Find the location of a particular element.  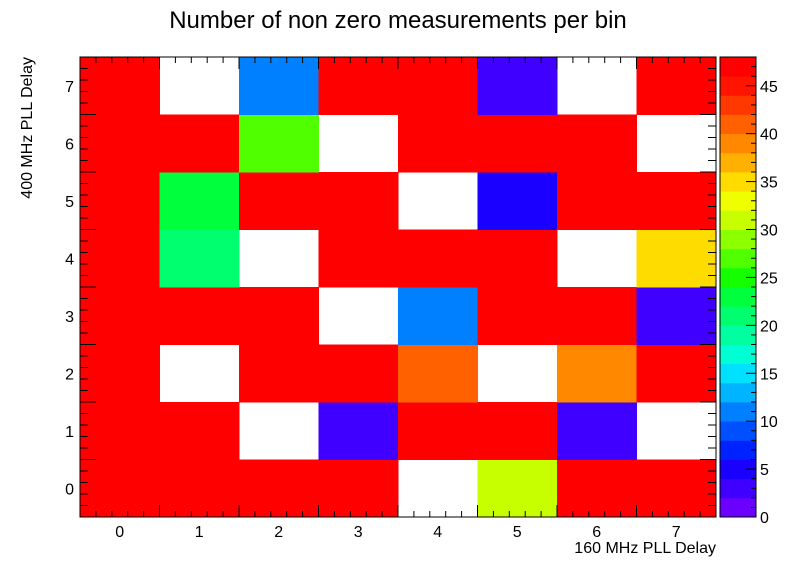

color-scale-label: 25 is located at coordinates (769, 278).